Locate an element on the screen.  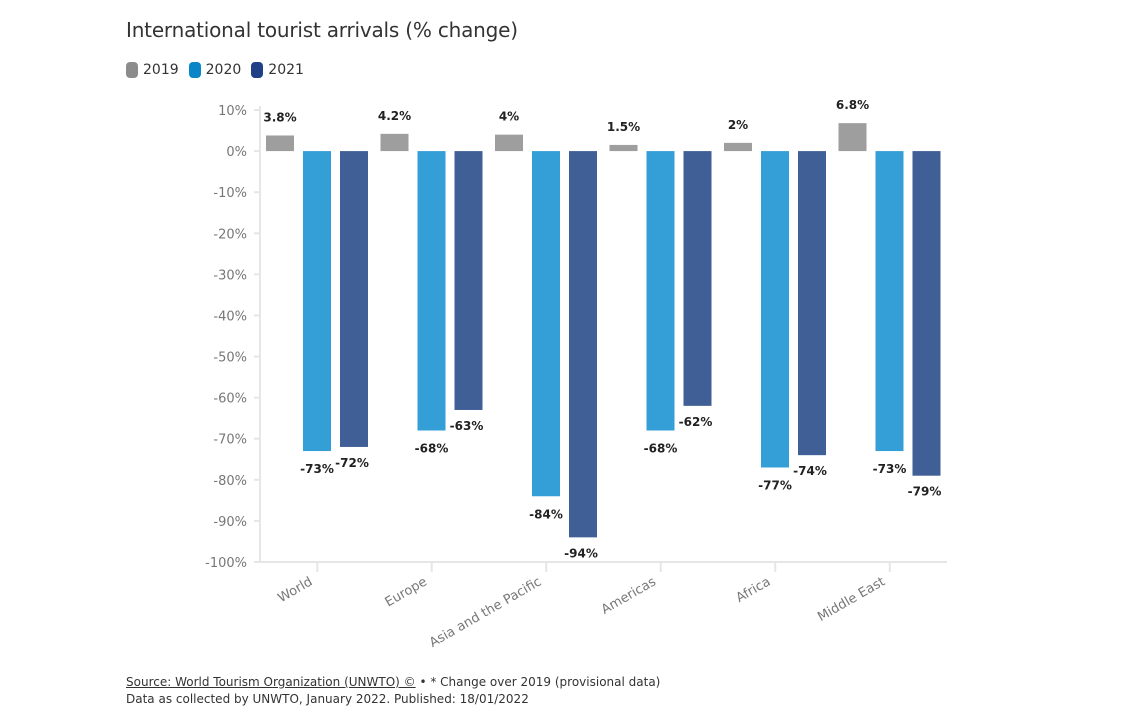
y-tick-label: -100% is located at coordinates (226, 563).